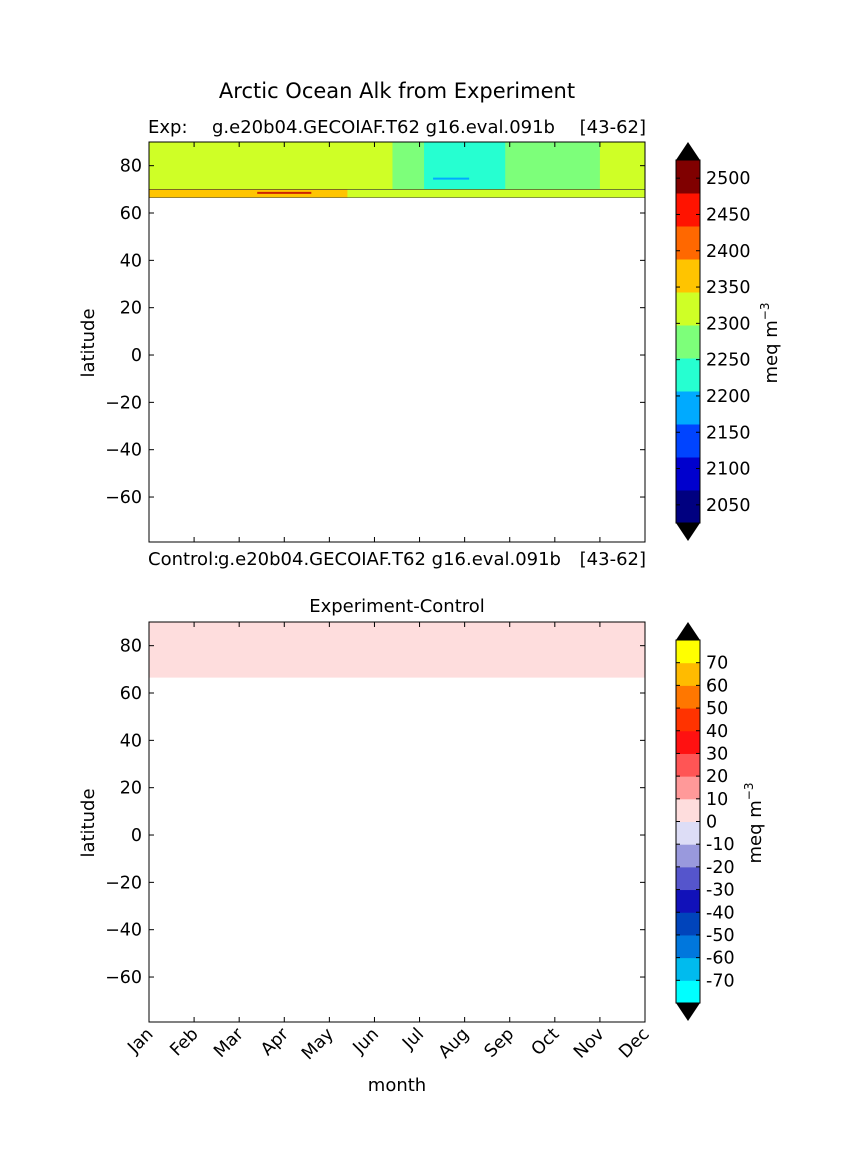  I want to click on bottom-colorbar-tick-label: -70, so click(720, 981).